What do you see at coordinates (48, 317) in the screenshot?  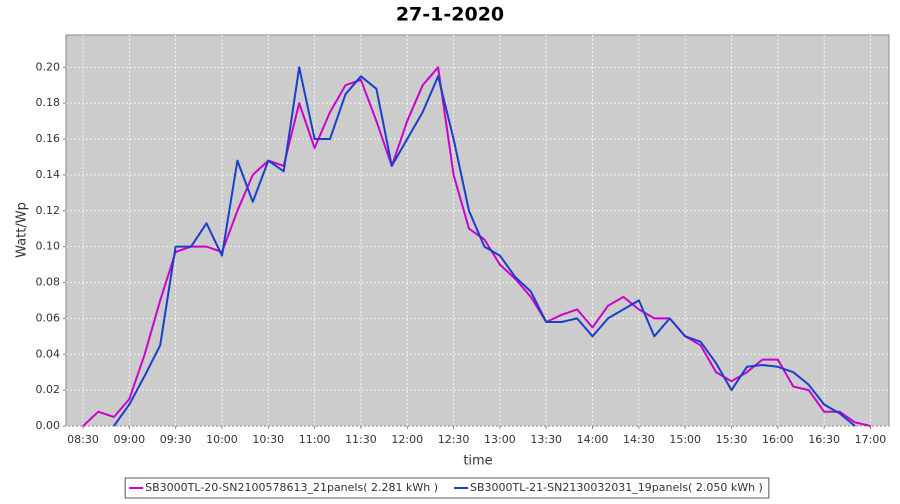 I see `y-tick-label: 0.06` at bounding box center [48, 317].